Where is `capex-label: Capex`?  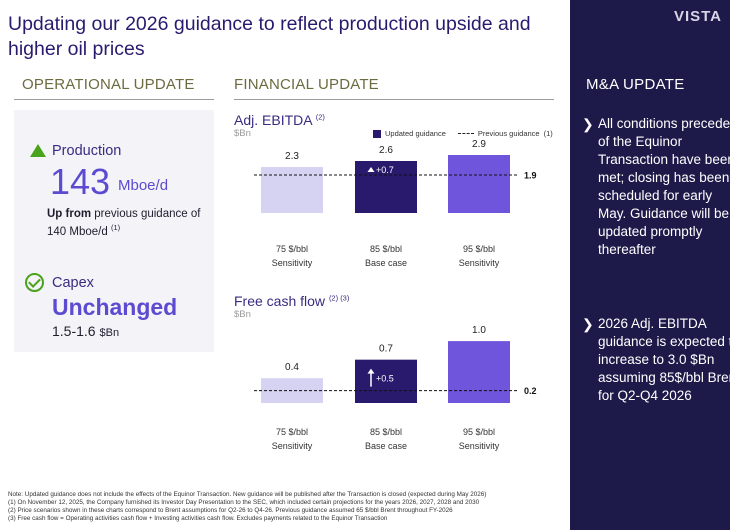 capex-label: Capex is located at coordinates (73, 283).